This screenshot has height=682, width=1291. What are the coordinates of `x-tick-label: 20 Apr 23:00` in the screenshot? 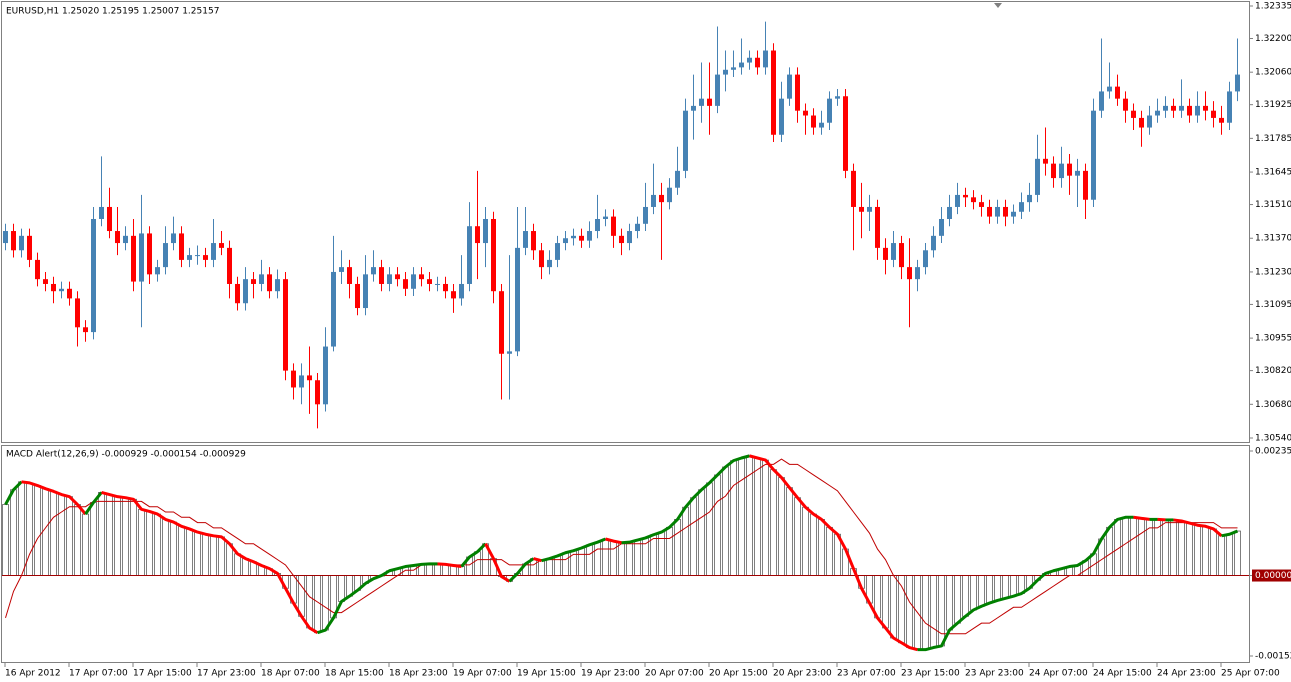 It's located at (802, 674).